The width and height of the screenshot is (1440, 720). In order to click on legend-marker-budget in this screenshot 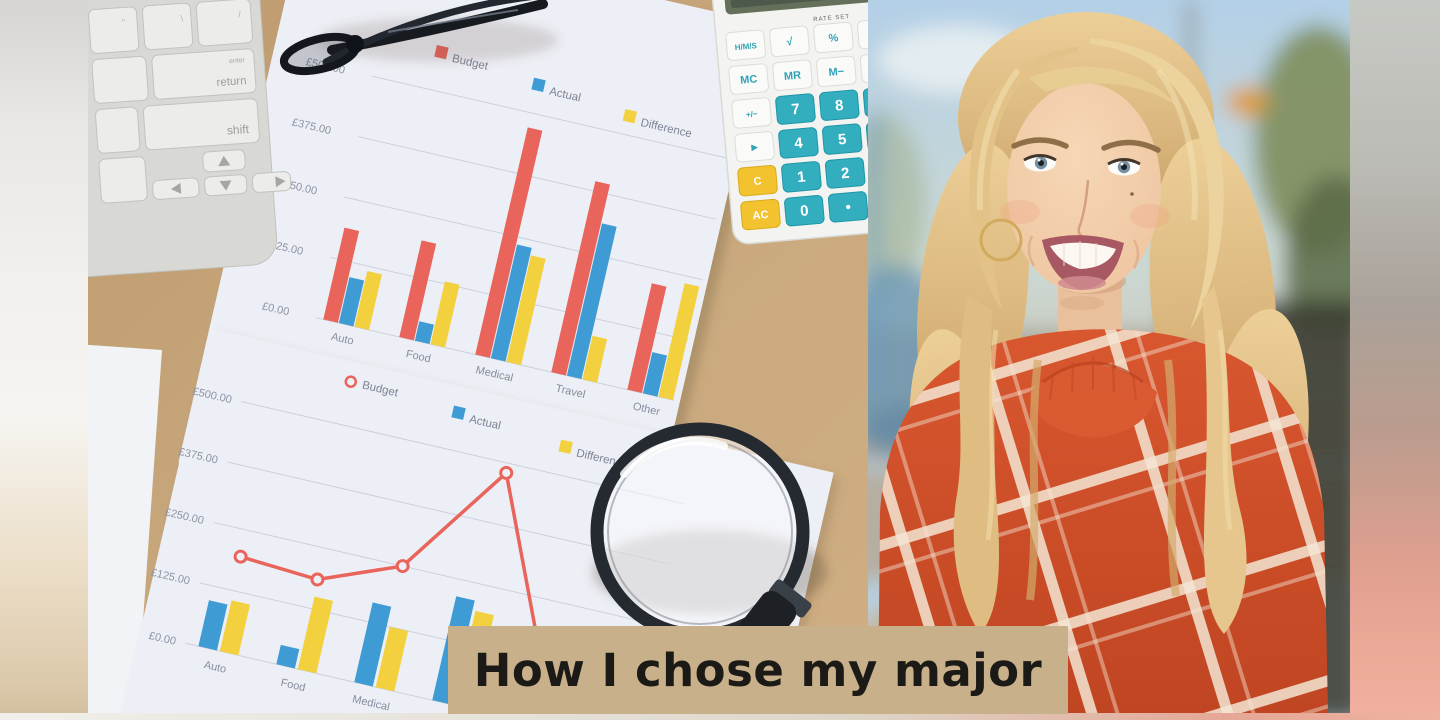, I will do `click(351, 381)`.